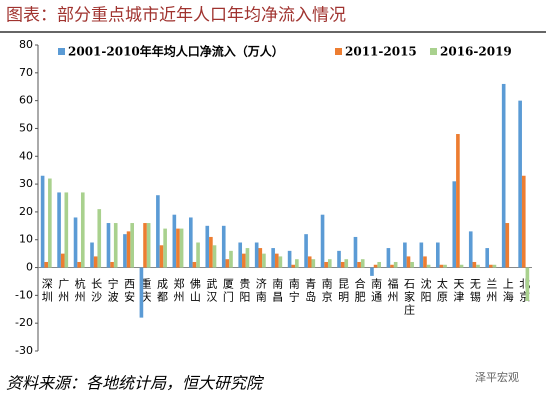 Image resolution: width=546 pixels, height=401 pixels. What do you see at coordinates (194, 291) in the screenshot?
I see `x-tick-label: 佛山` at bounding box center [194, 291].